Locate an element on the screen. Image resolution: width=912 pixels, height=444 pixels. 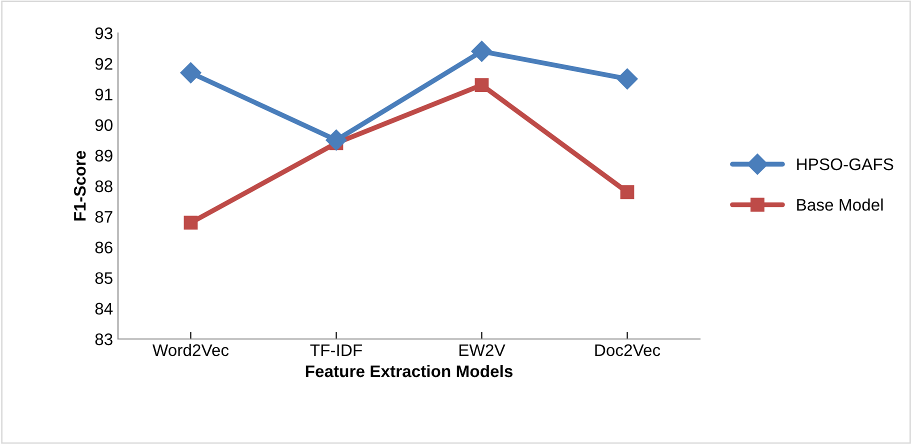
y-tick-label: 83 is located at coordinates (103, 339).